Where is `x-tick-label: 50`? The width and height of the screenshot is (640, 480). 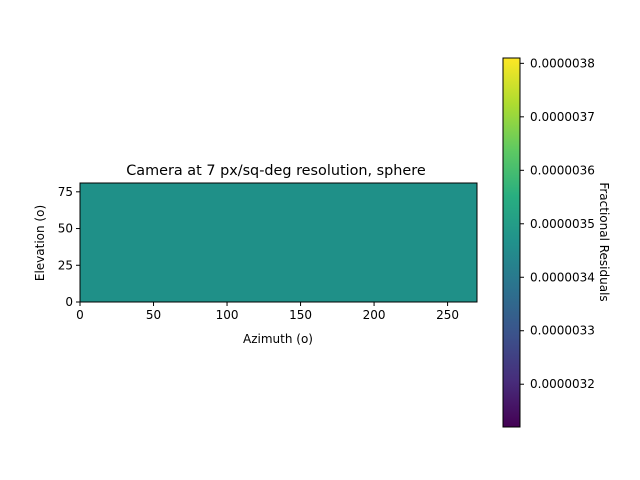
x-tick-label: 50 is located at coordinates (153, 315).